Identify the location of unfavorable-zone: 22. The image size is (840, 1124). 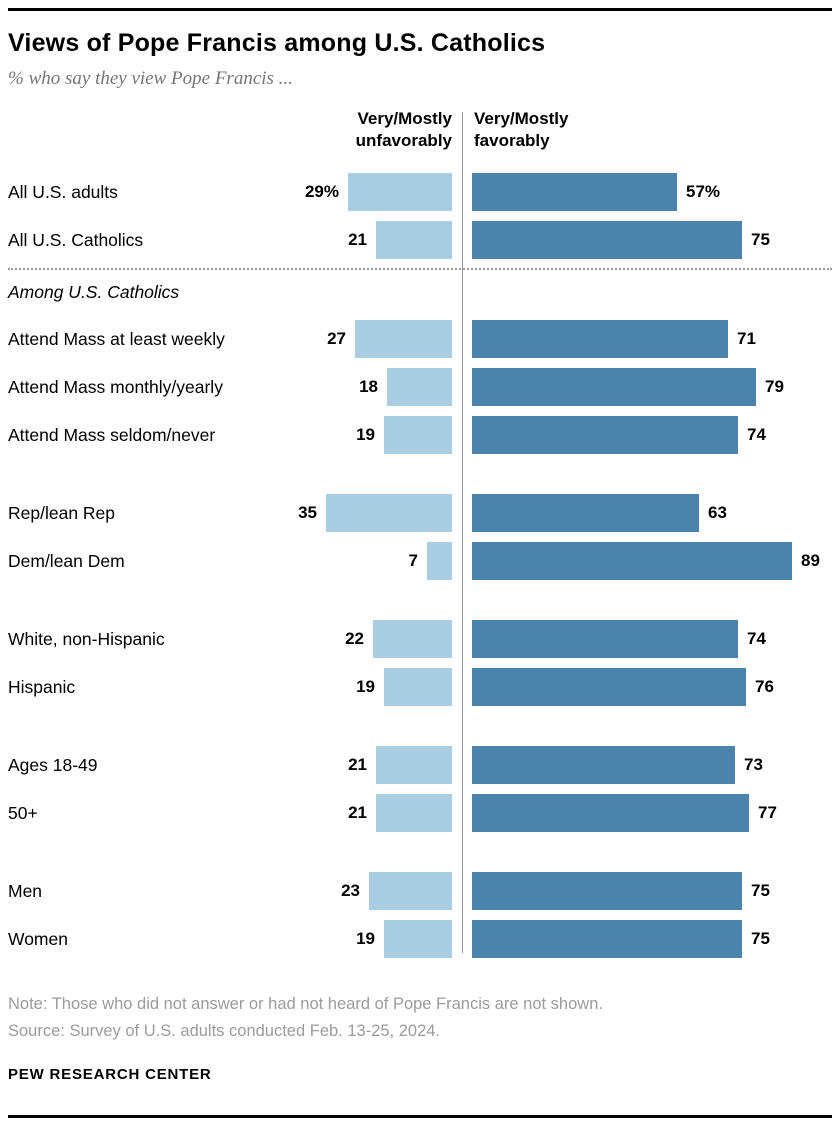
(366, 639).